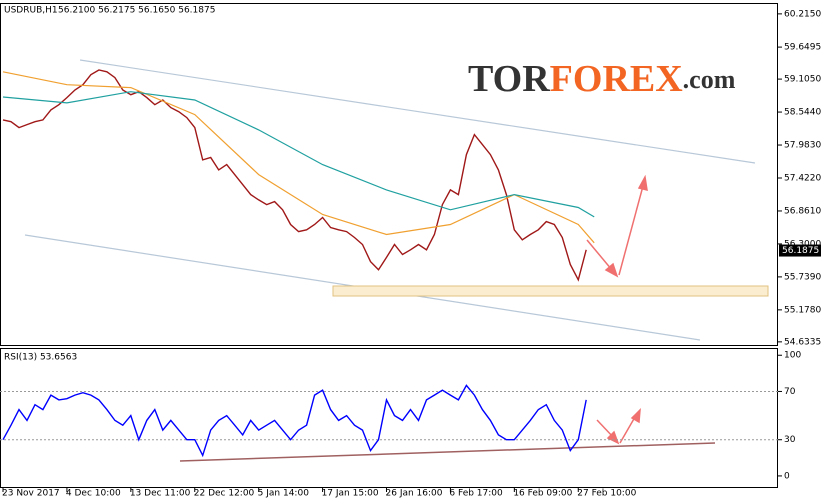 This screenshot has width=821, height=504. What do you see at coordinates (802, 48) in the screenshot?
I see `y-tick-label: 59.6495` at bounding box center [802, 48].